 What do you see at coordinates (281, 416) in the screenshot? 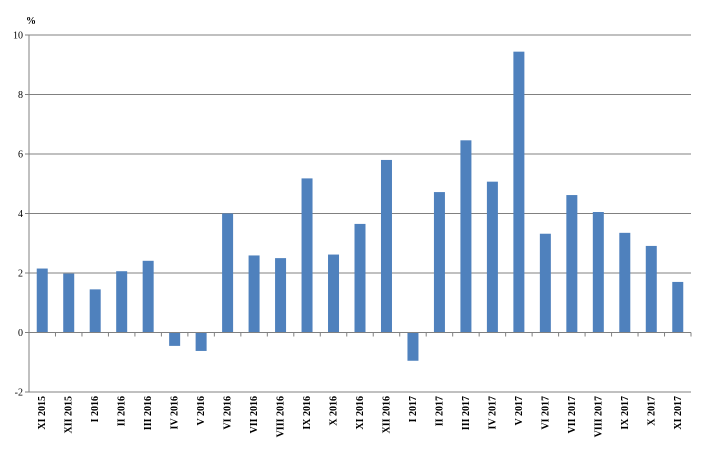
I see `x-tick-label: VIII 2016` at bounding box center [281, 416].